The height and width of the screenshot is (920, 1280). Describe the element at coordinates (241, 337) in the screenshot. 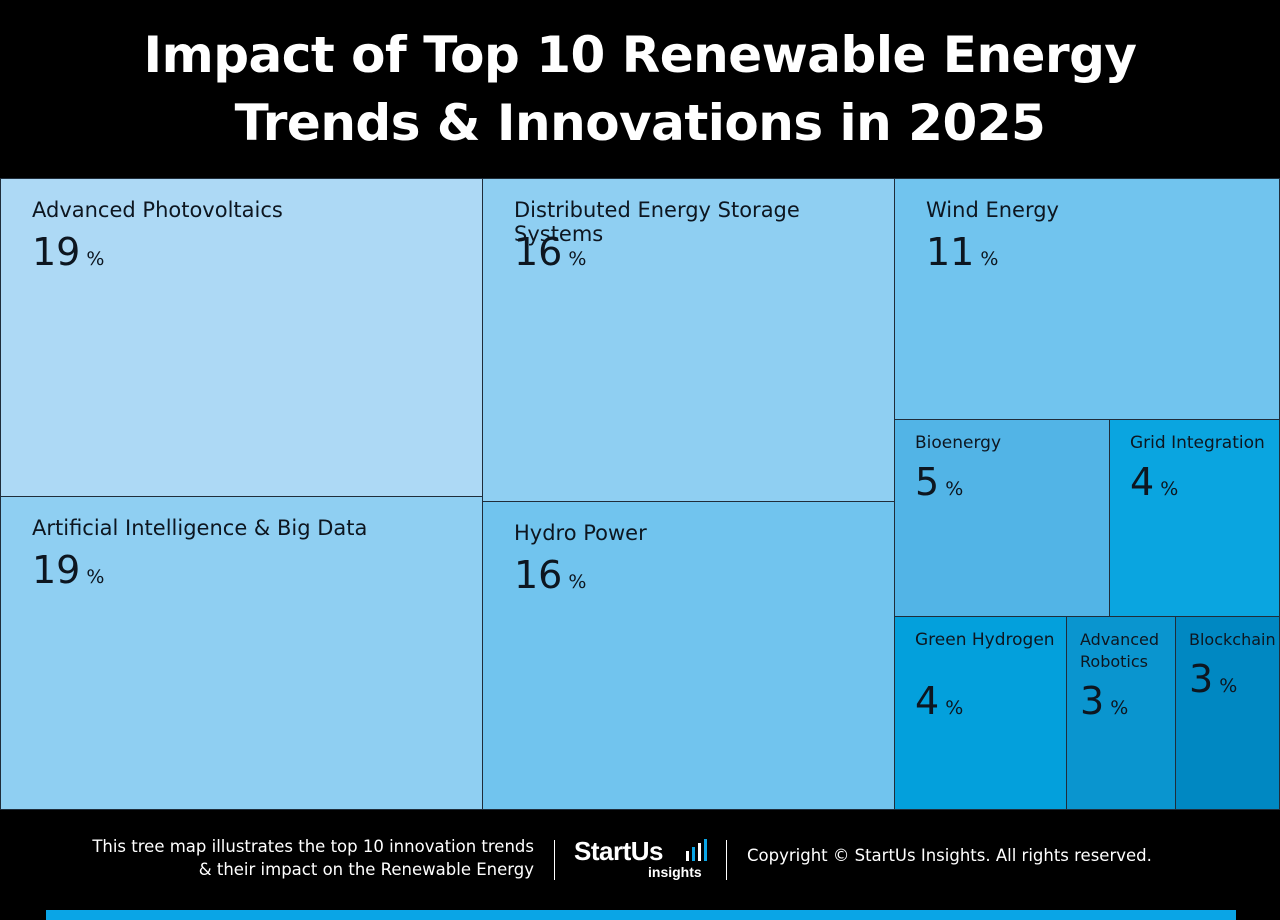

I see `treemap-cell: Advanced Photovoltaics 19%` at that location.